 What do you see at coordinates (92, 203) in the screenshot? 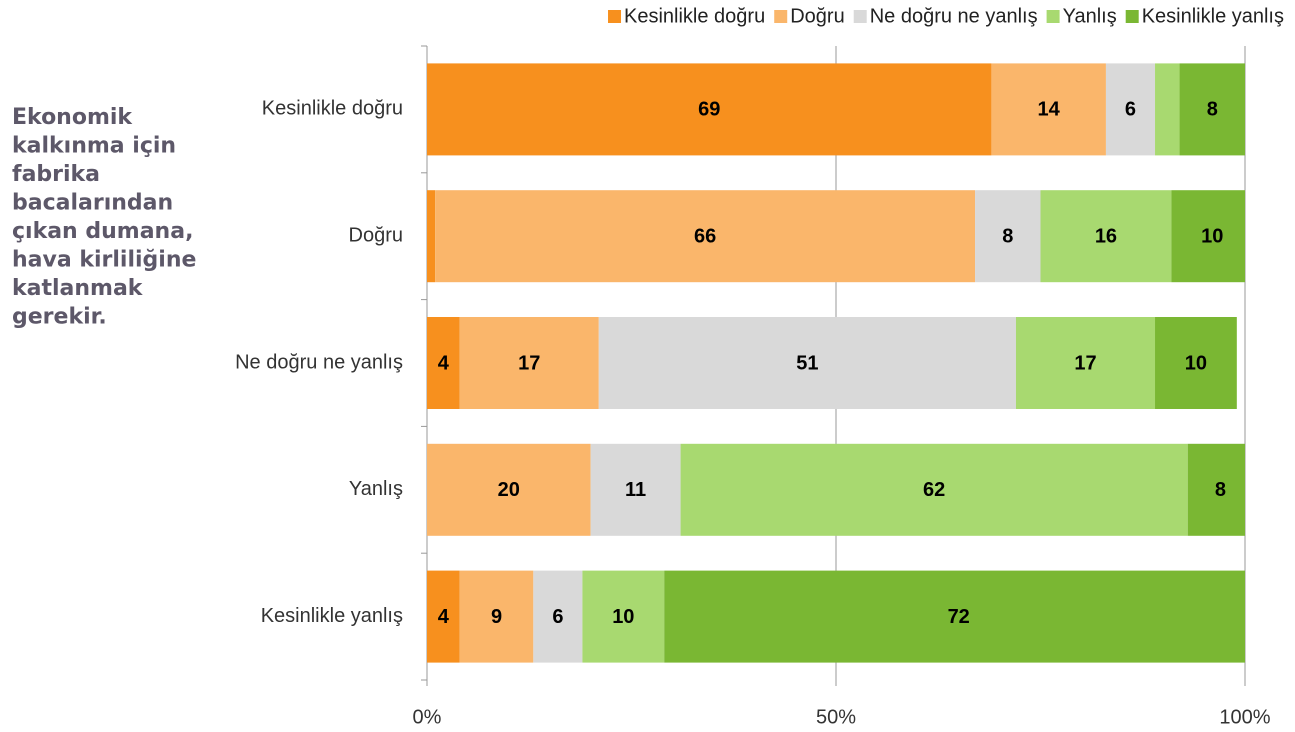
I see `title-line: bacalarından` at bounding box center [92, 203].